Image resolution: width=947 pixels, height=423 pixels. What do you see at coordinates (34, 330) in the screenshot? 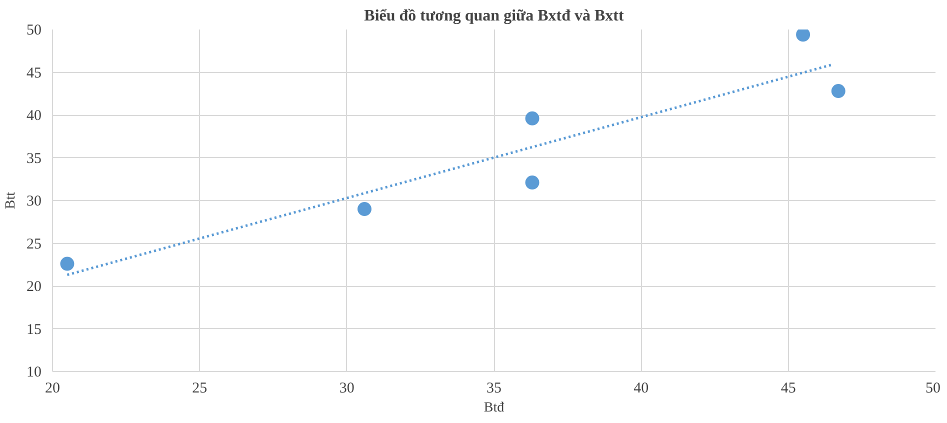
I see `y-tick-label: 15` at bounding box center [34, 330].